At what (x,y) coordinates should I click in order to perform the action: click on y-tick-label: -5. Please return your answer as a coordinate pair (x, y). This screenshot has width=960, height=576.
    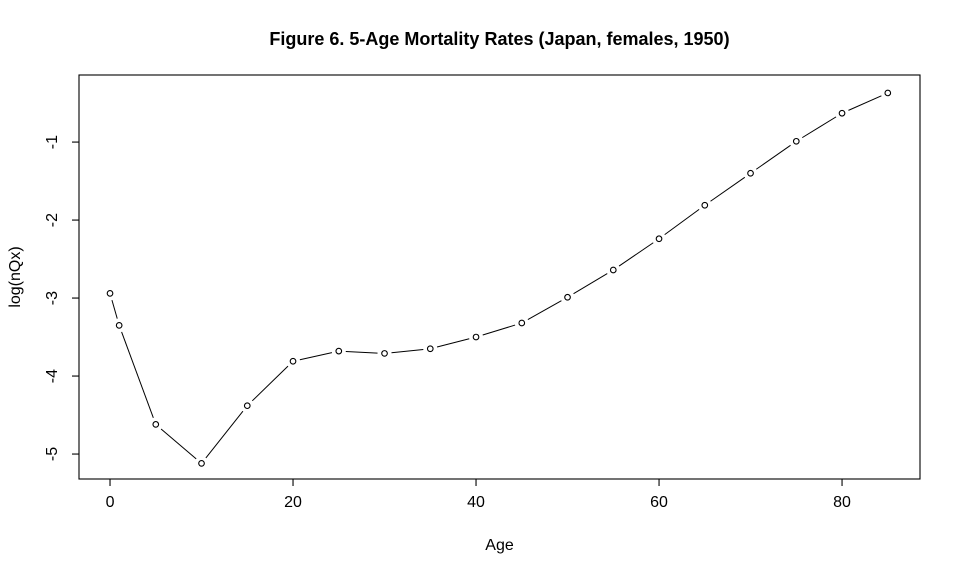
    Looking at the image, I should click on (52, 454).